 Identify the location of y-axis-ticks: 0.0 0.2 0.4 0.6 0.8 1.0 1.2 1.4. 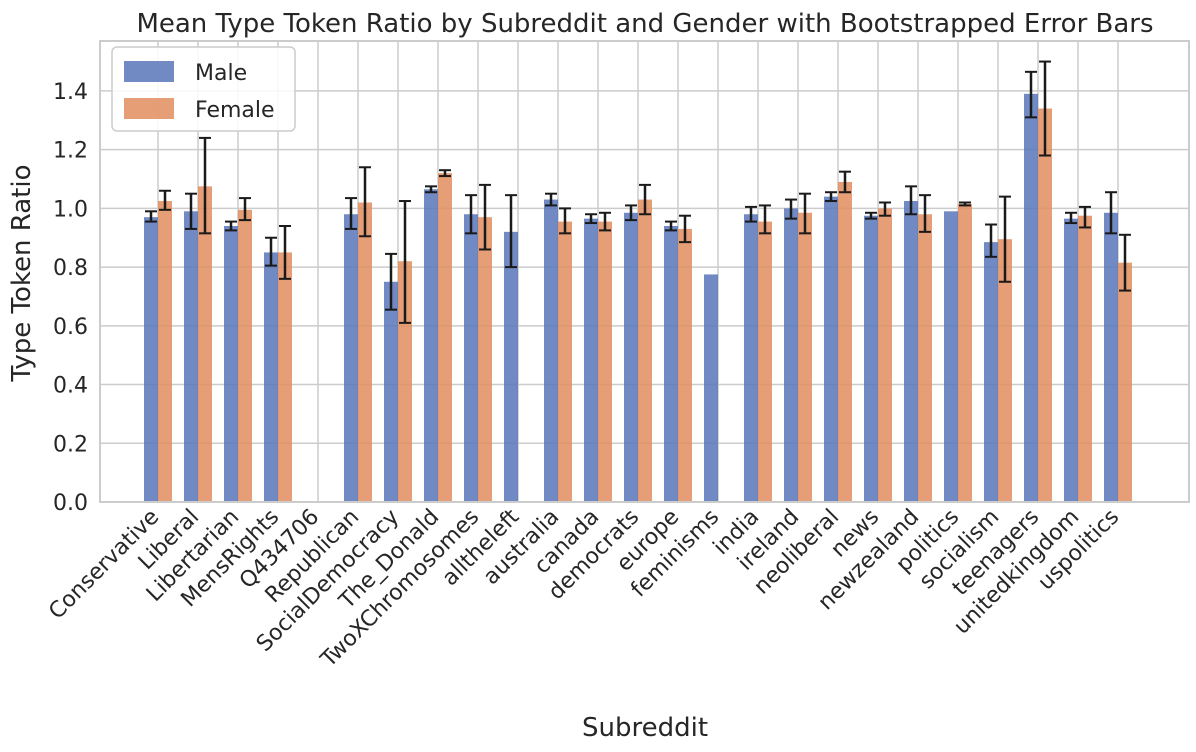
(70, 298).